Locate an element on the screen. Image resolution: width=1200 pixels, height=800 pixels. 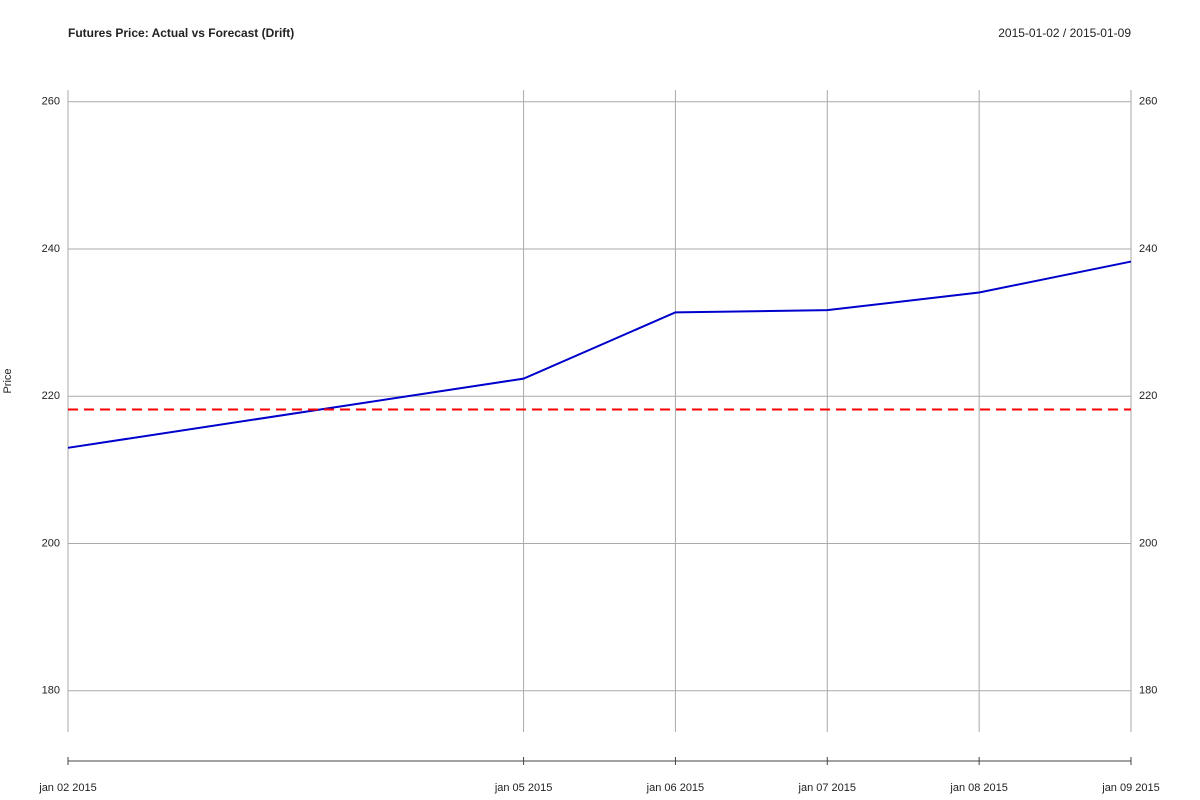
chart-subtitle: 2015-01-02 / 2015-01-09 is located at coordinates (1064, 33).